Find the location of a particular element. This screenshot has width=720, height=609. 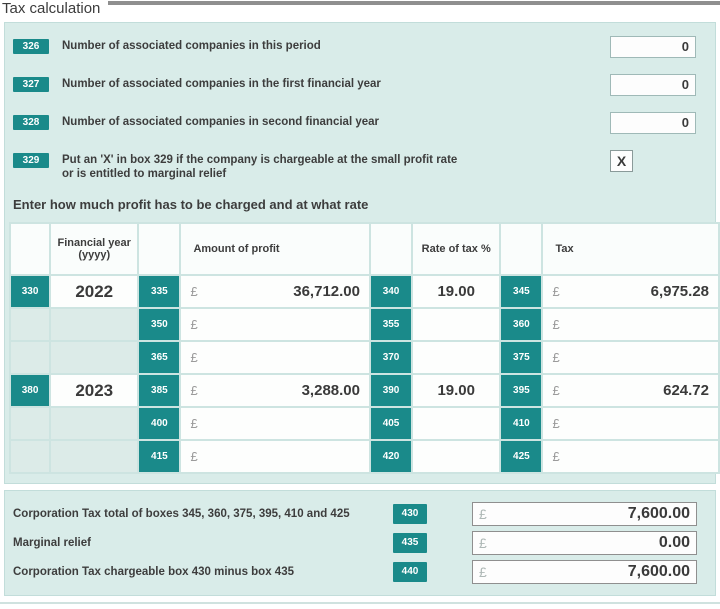

box-328-input: 0 is located at coordinates (653, 123).